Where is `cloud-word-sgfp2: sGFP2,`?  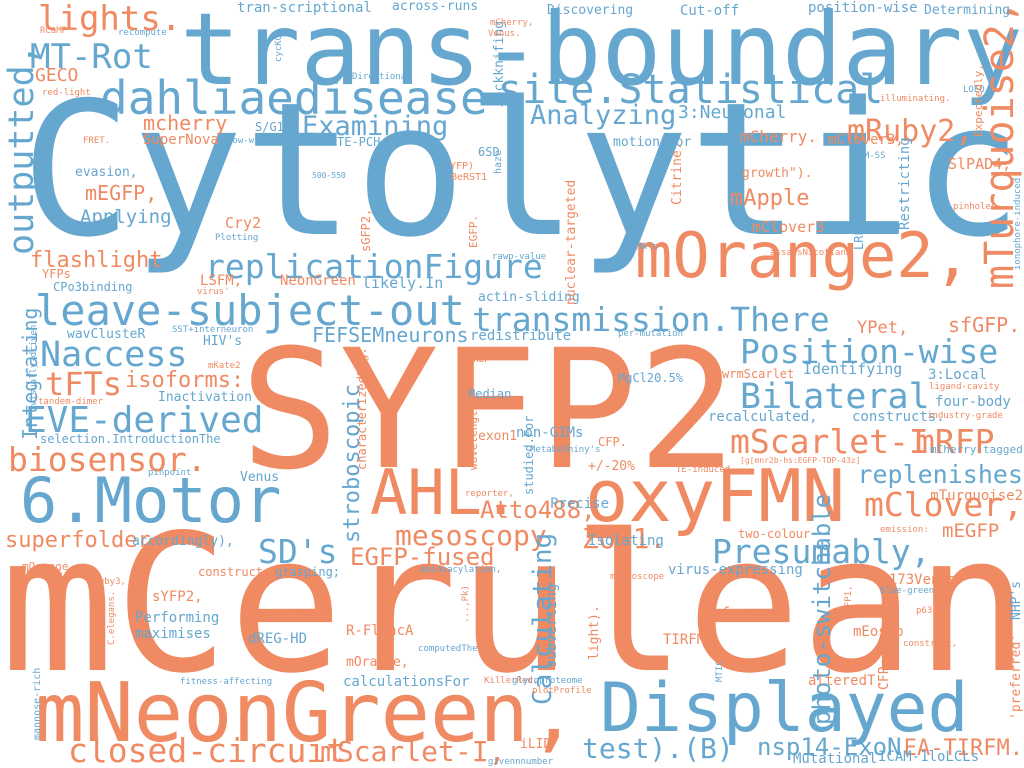 cloud-word-sgfp2: sGFP2, is located at coordinates (366, 230).